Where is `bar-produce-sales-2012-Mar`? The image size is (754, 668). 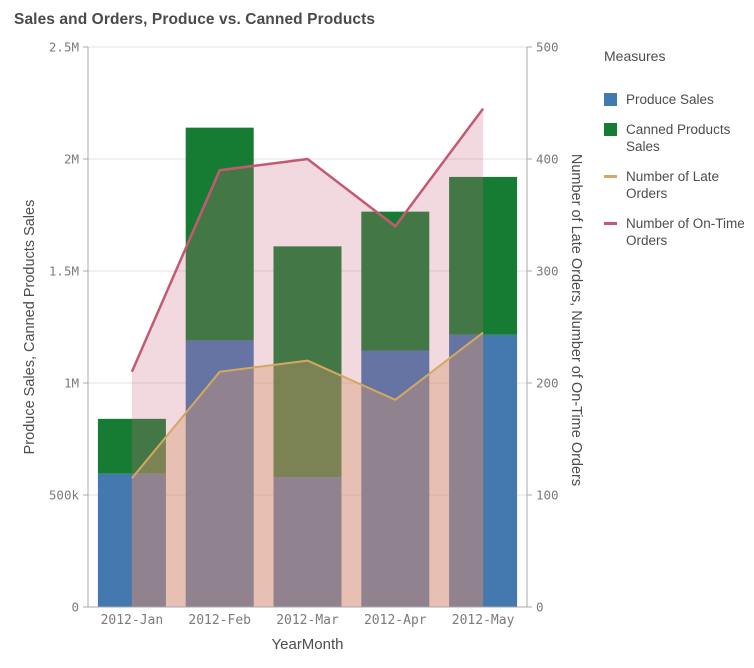 bar-produce-sales-2012-Mar is located at coordinates (307, 542).